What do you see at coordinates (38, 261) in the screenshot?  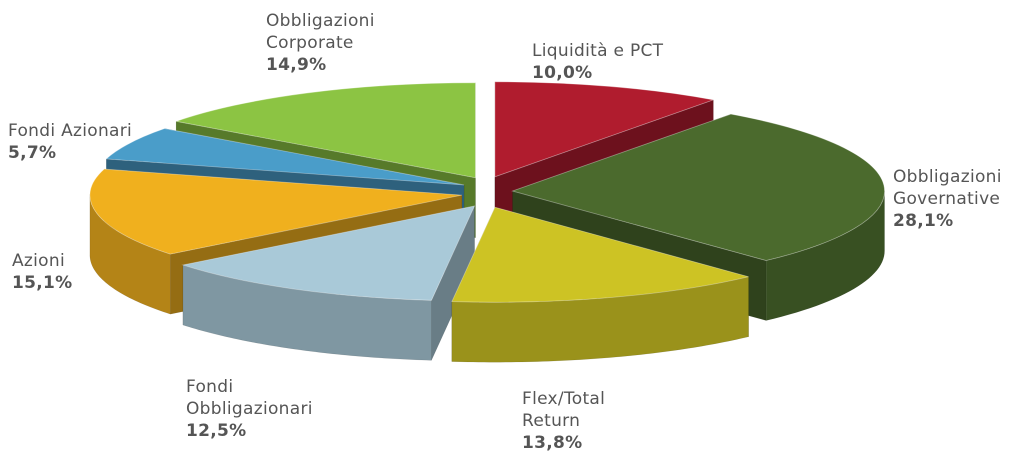 I see `category-label: Azioni` at bounding box center [38, 261].